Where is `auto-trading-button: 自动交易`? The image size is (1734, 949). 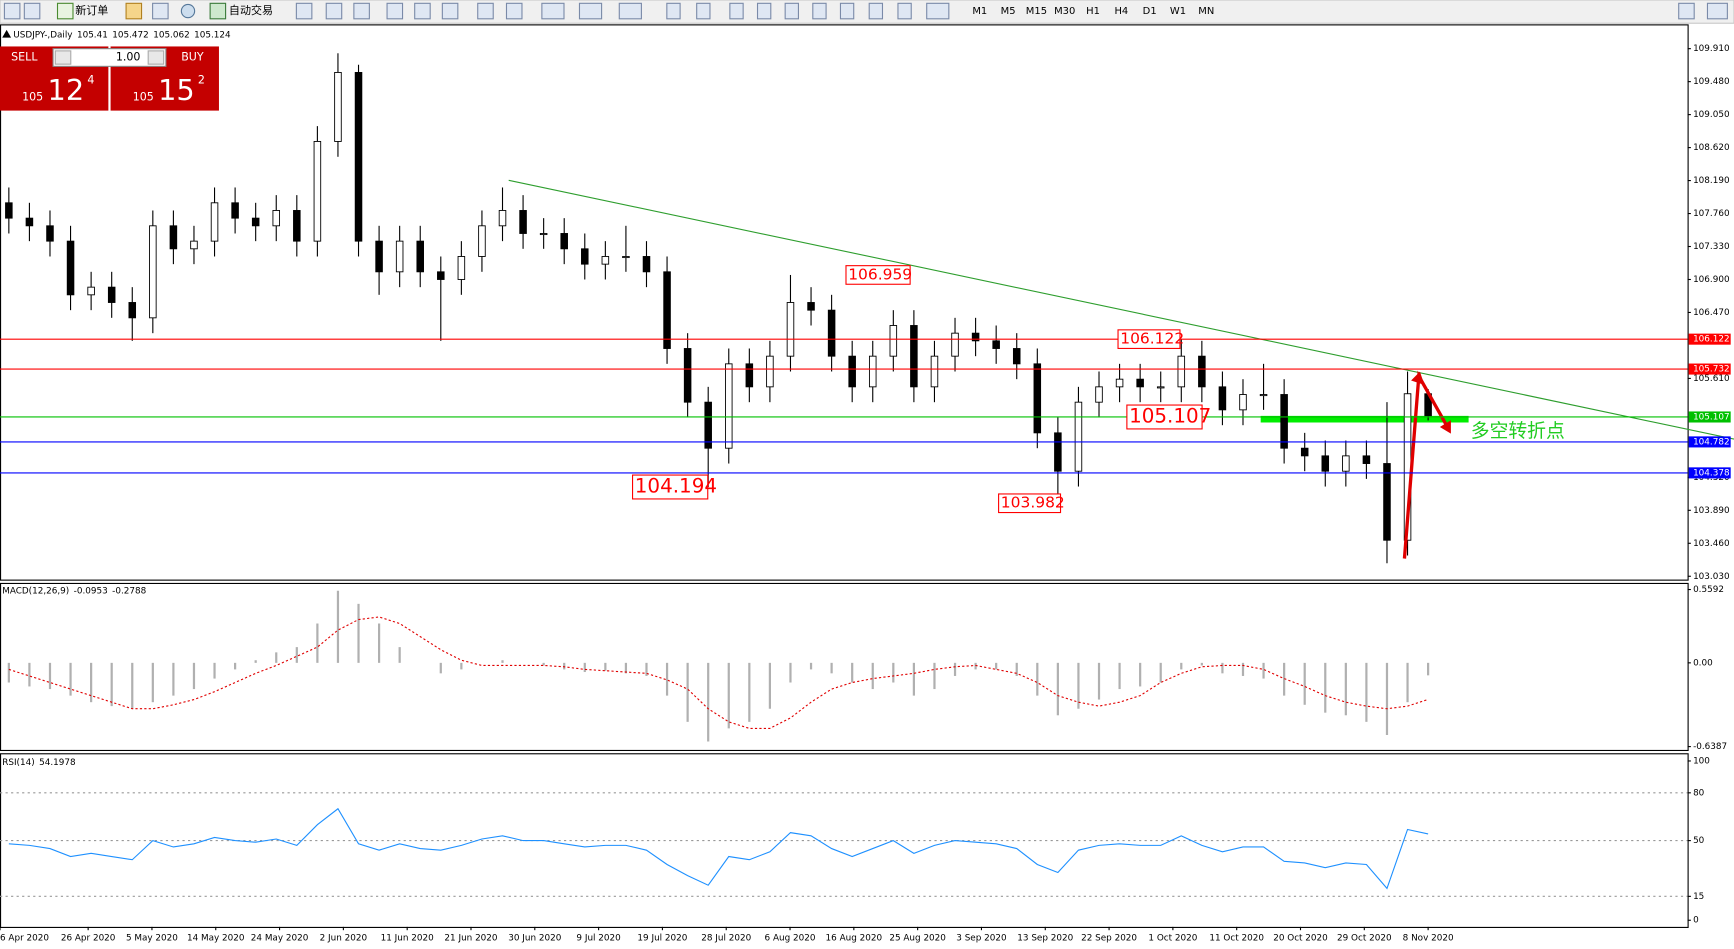 auto-trading-button: 自动交易 is located at coordinates (251, 10).